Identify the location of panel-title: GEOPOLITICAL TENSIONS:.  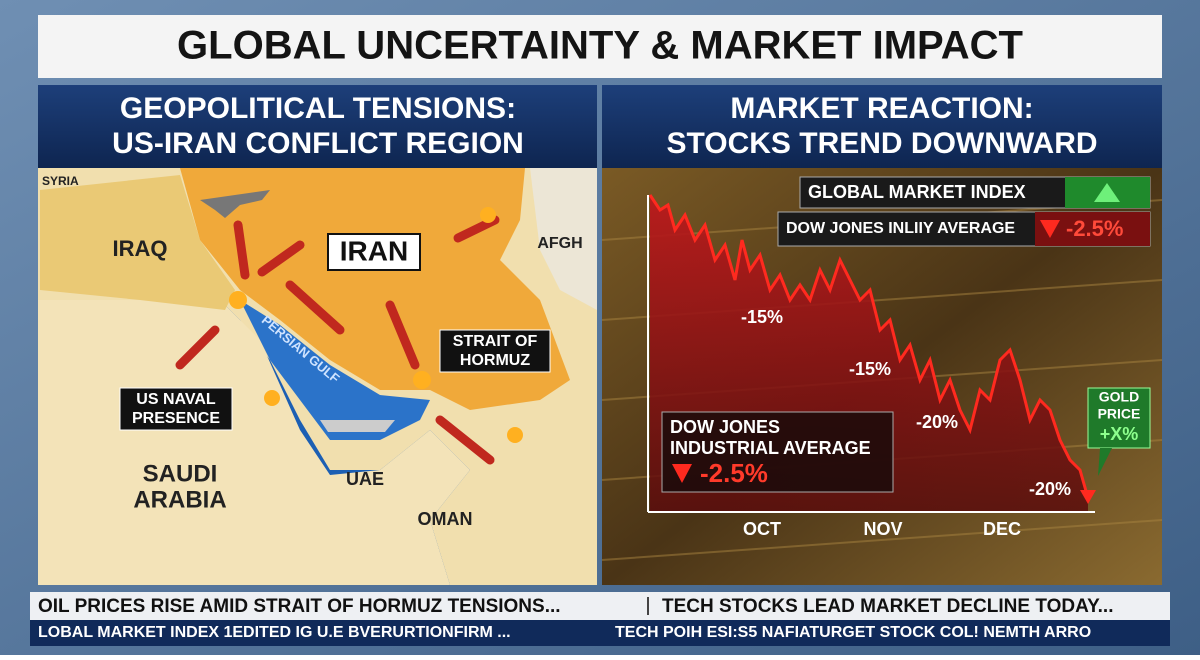
(318, 108).